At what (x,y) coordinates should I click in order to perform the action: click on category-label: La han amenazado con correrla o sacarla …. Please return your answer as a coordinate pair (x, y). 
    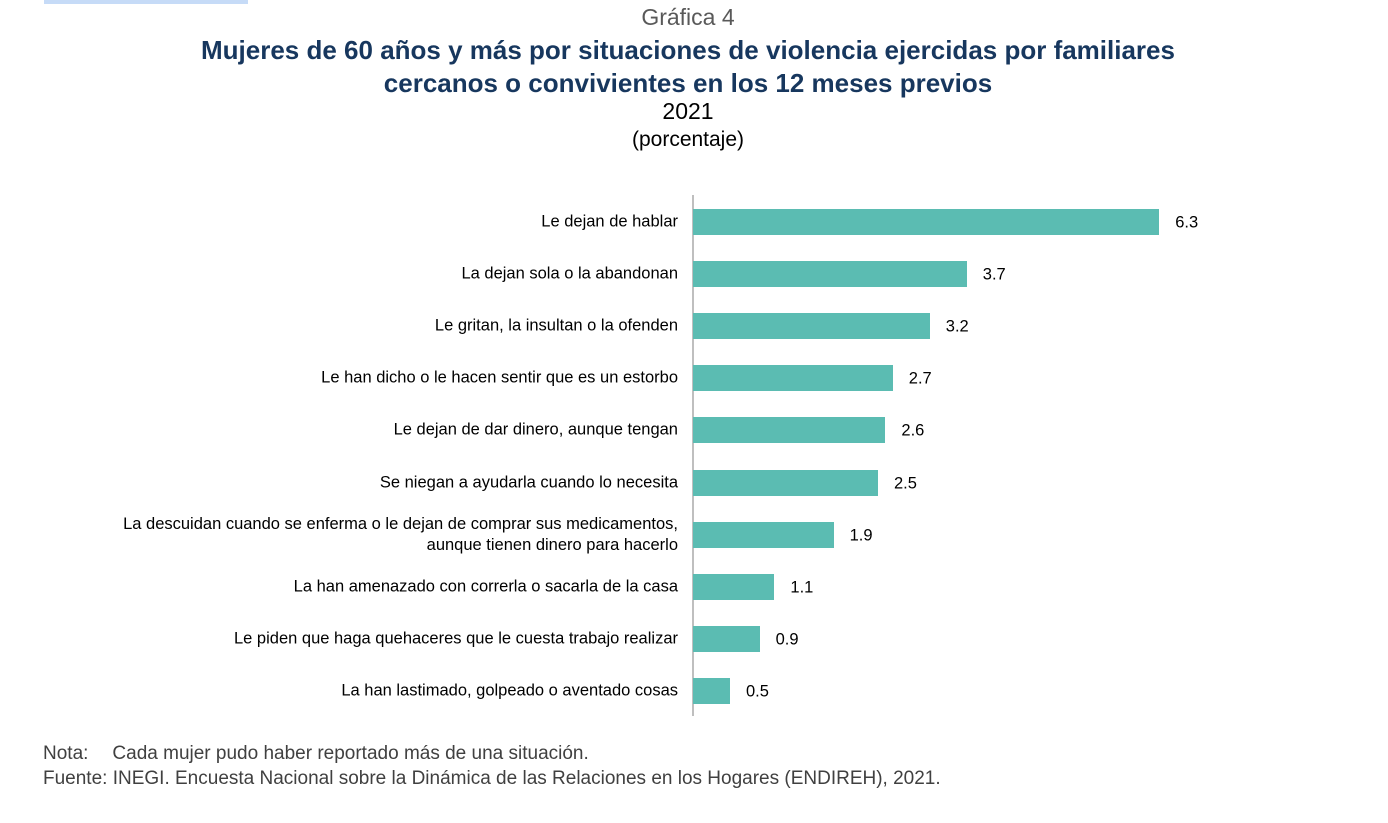
    Looking at the image, I should click on (485, 586).